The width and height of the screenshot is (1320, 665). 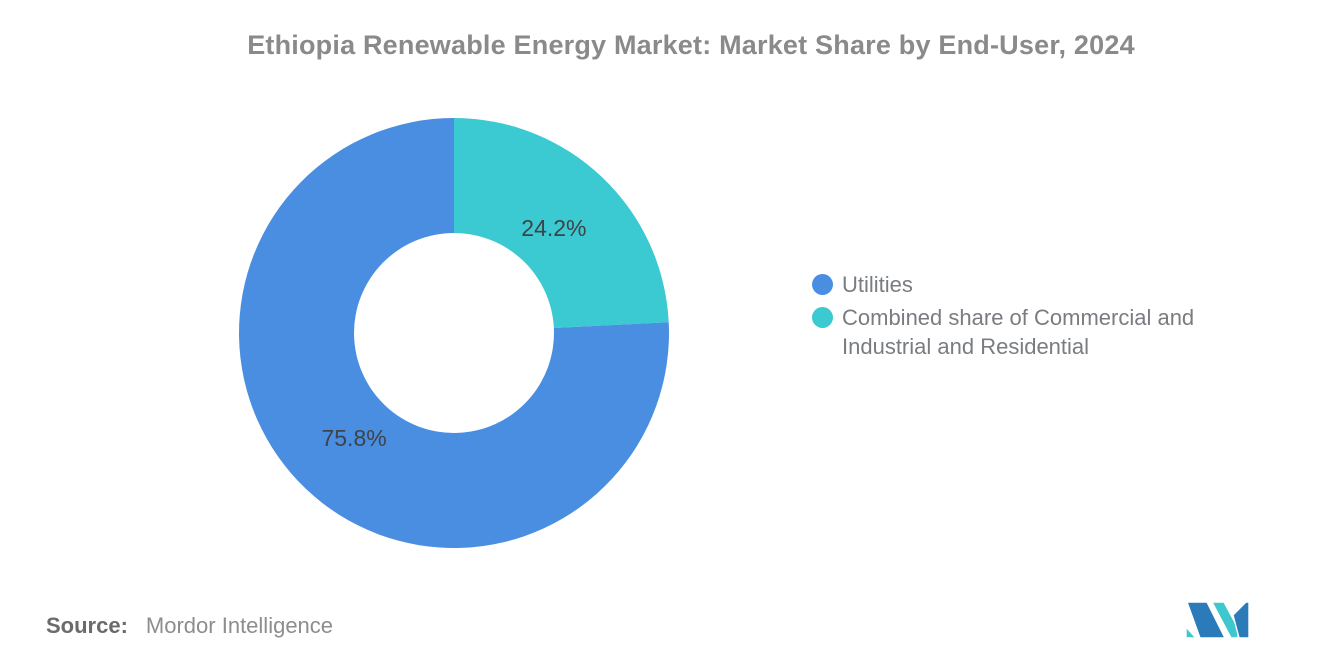 I want to click on logo-shape-left-diagonal, so click(x=1206, y=620).